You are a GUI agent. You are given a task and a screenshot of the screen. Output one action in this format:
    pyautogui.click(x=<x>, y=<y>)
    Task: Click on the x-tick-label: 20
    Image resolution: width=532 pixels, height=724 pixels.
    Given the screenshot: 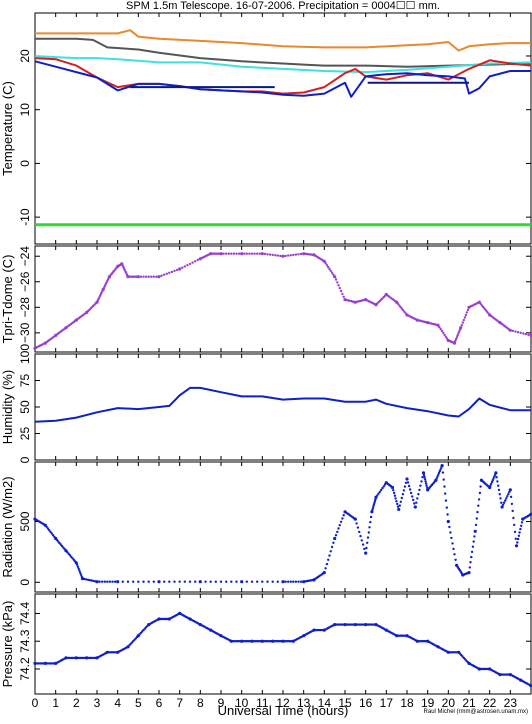 What is the action you would take?
    pyautogui.click(x=449, y=703)
    